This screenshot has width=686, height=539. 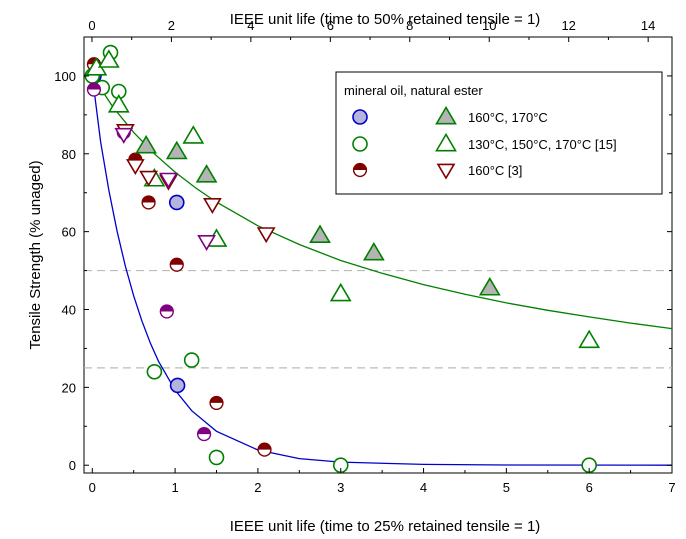 What do you see at coordinates (330, 25) in the screenshot?
I see `x2-tick-label: 6` at bounding box center [330, 25].